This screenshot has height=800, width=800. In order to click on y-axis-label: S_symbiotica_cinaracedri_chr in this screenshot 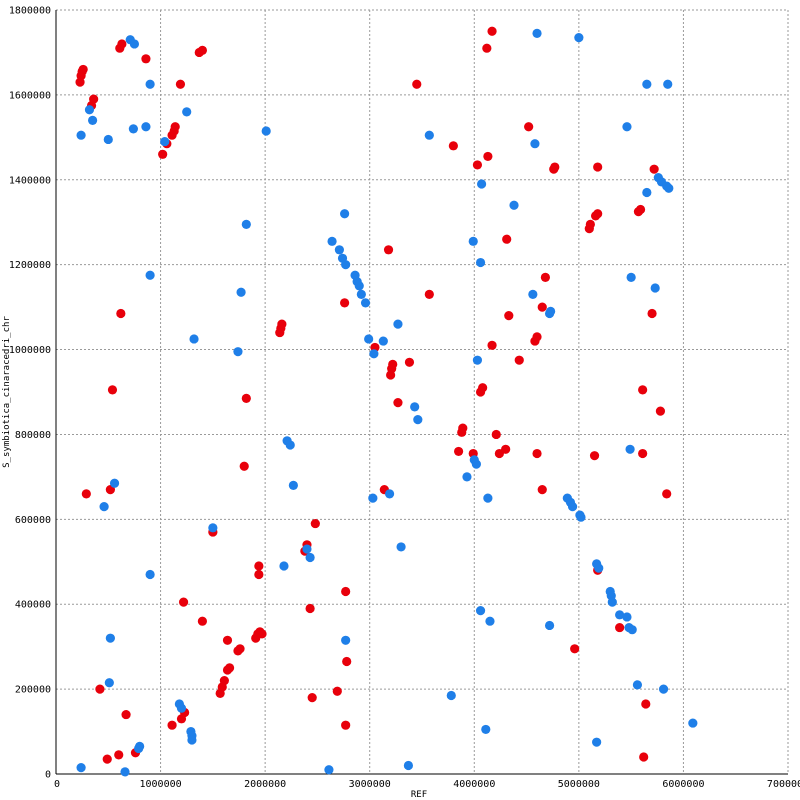, I will do `click(7, 392)`.